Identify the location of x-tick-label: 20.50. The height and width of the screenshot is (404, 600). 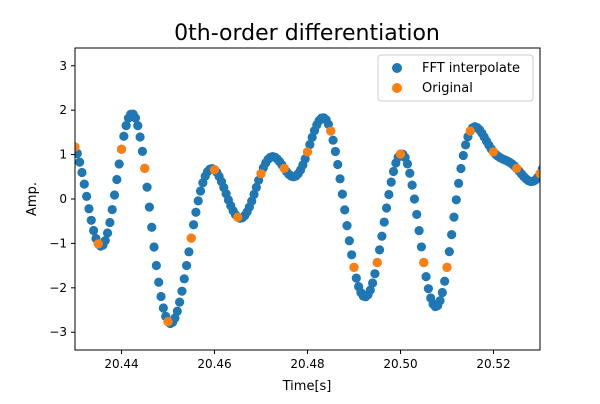
(400, 364).